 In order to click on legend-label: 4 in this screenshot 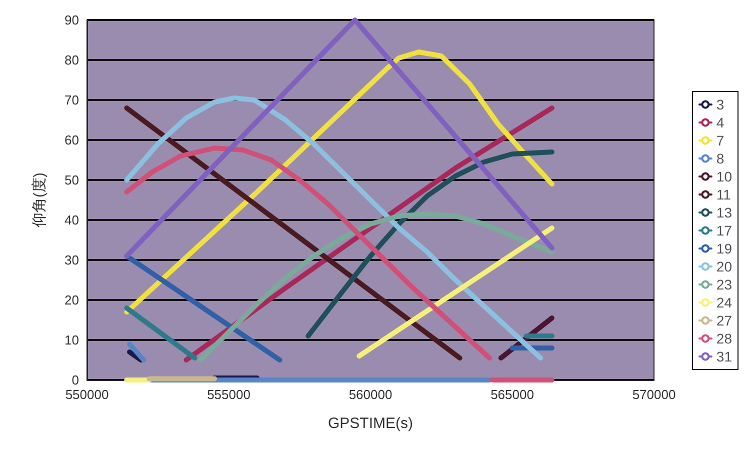, I will do `click(720, 122)`.